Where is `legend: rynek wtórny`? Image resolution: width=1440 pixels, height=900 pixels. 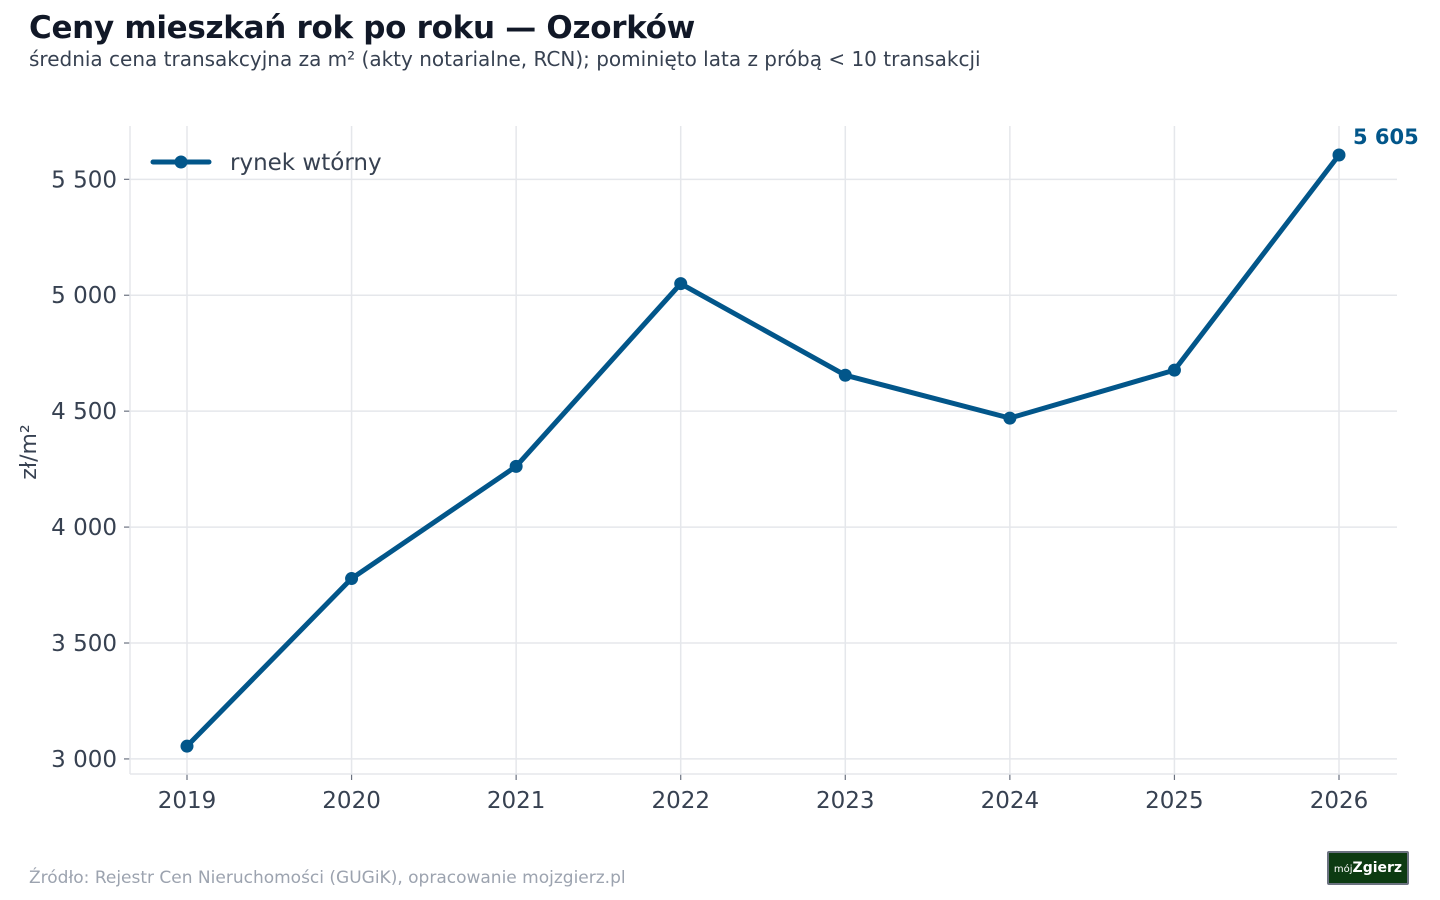 legend: rynek wtórny is located at coordinates (266, 163).